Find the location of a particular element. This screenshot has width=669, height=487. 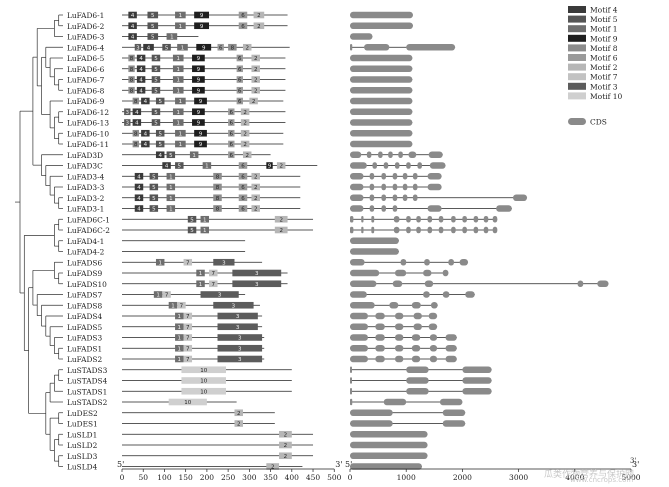

motif-number: 6 is located at coordinates (243, 199).